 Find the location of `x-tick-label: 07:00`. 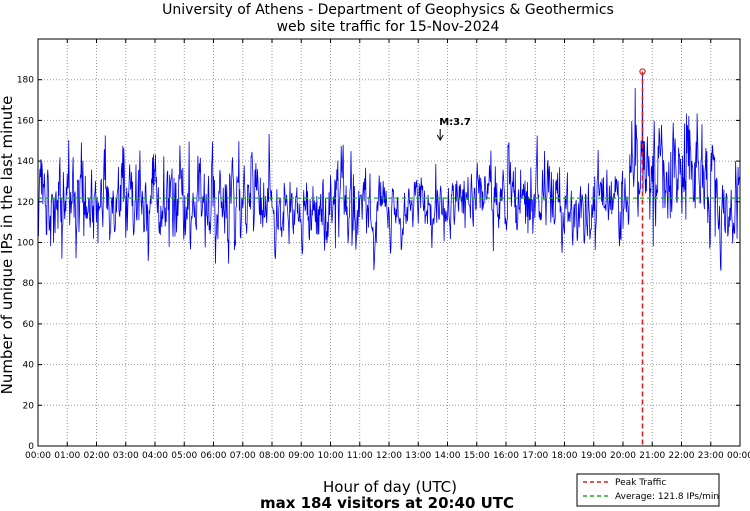

x-tick-label: 07:00 is located at coordinates (243, 456).